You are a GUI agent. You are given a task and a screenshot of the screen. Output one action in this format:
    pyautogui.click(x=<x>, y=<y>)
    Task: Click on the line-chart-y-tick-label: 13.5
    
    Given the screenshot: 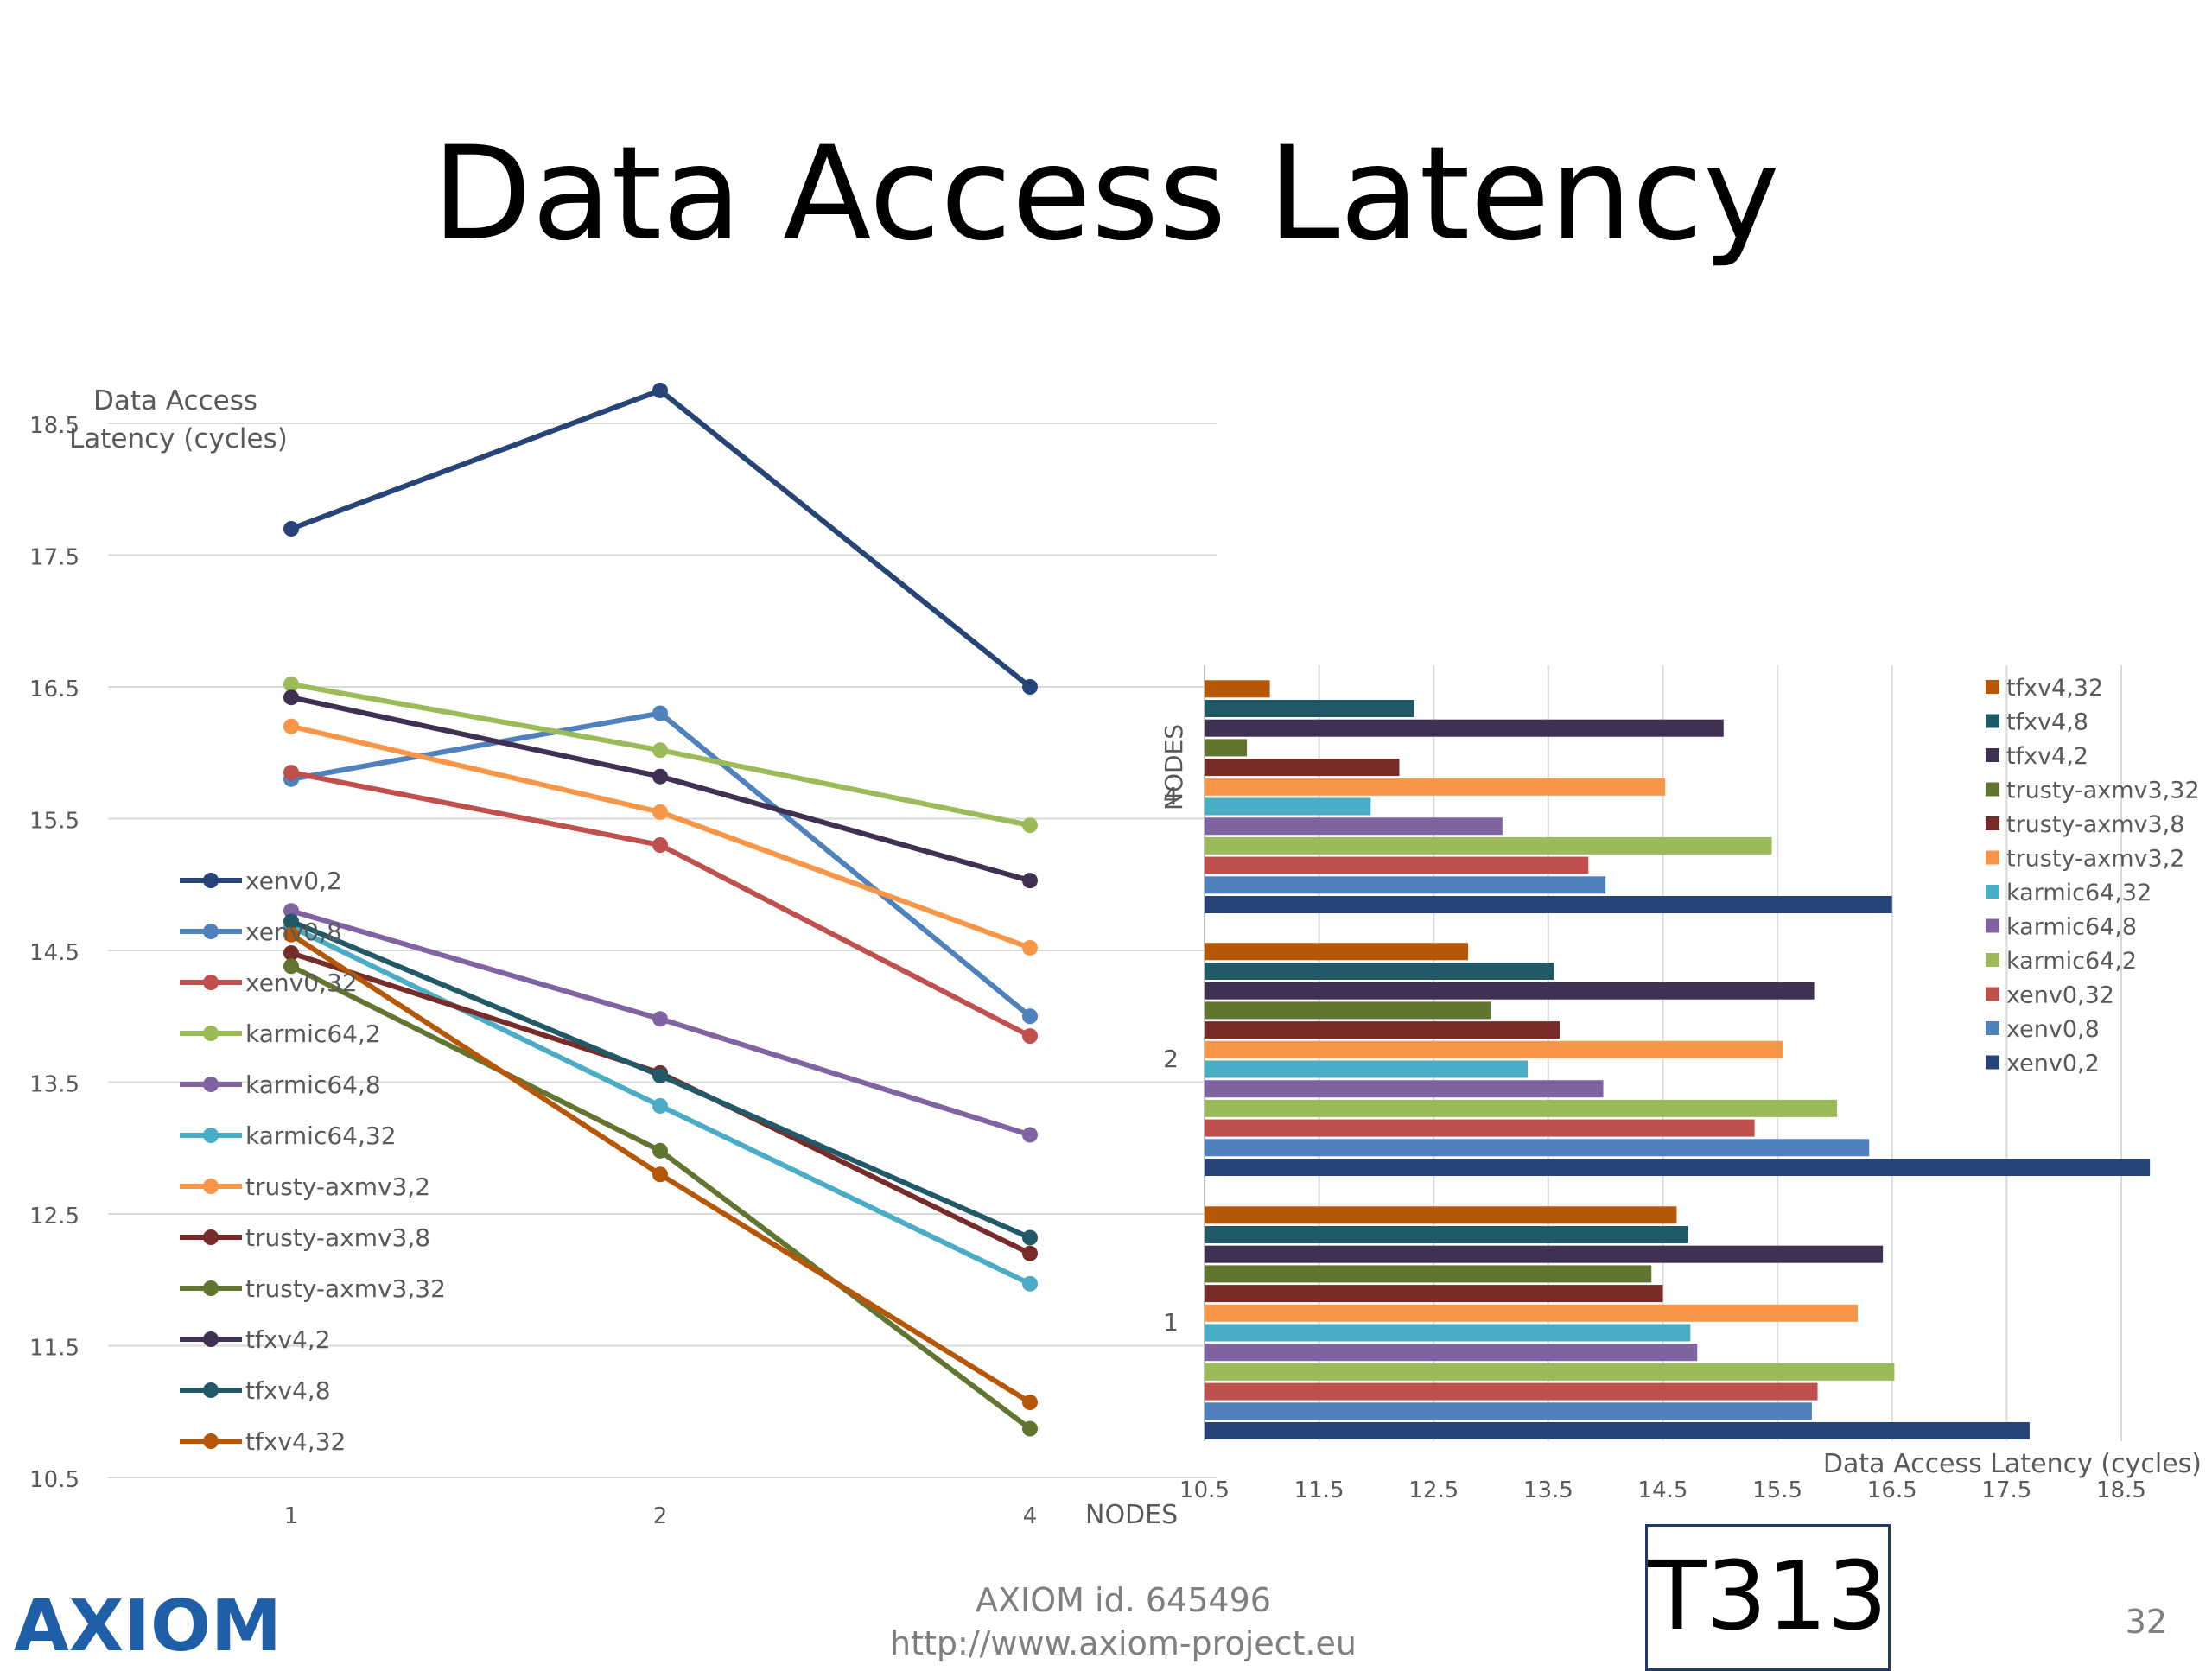 What is the action you would take?
    pyautogui.click(x=54, y=1085)
    